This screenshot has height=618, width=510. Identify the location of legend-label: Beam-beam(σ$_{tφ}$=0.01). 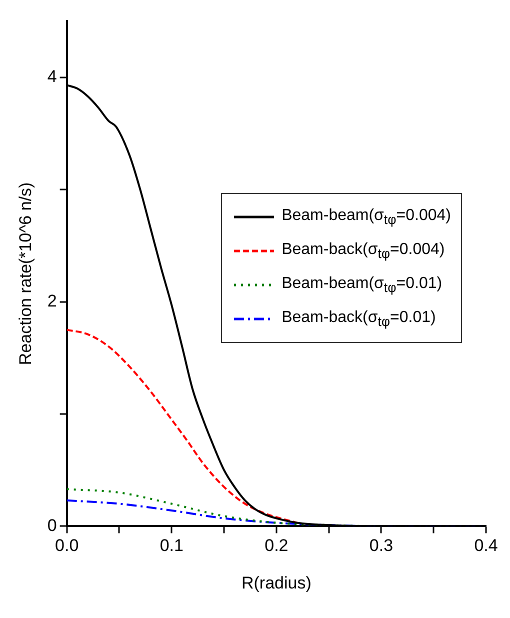
(362, 285).